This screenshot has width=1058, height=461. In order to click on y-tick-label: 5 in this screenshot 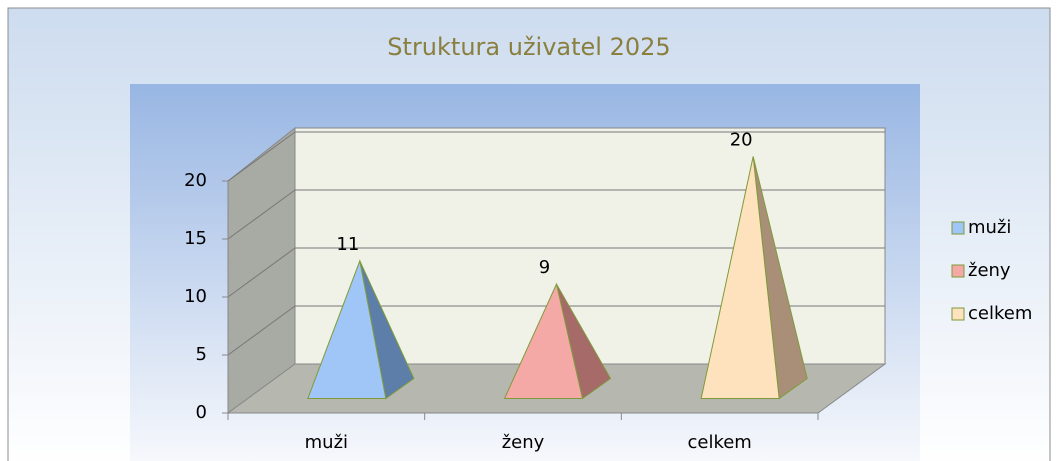, I will do `click(201, 354)`.